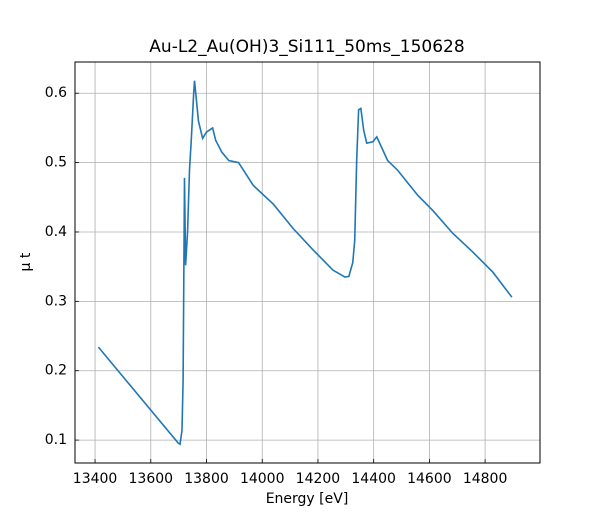 Image resolution: width=600 pixels, height=520 pixels. I want to click on y-tick-label: 0.6, so click(56, 93).